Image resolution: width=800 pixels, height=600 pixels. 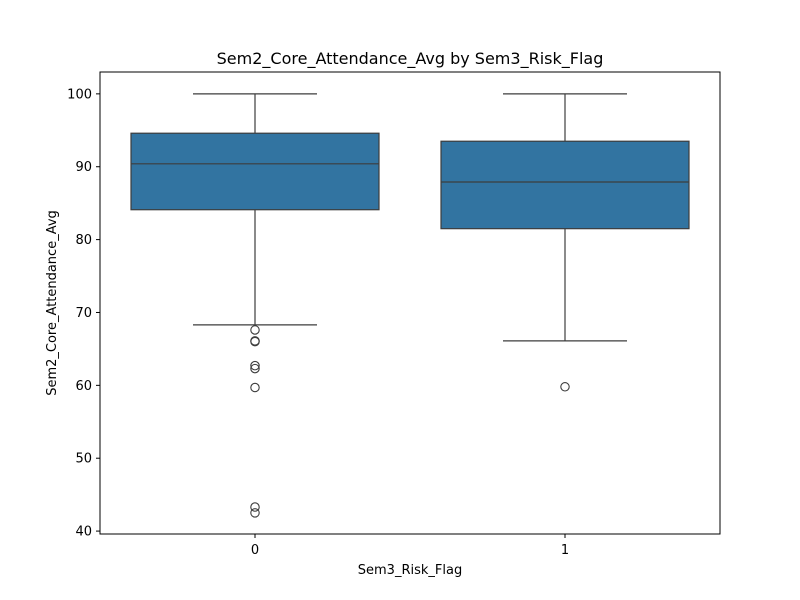 I want to click on y-tick-label: 80, so click(x=83, y=240).